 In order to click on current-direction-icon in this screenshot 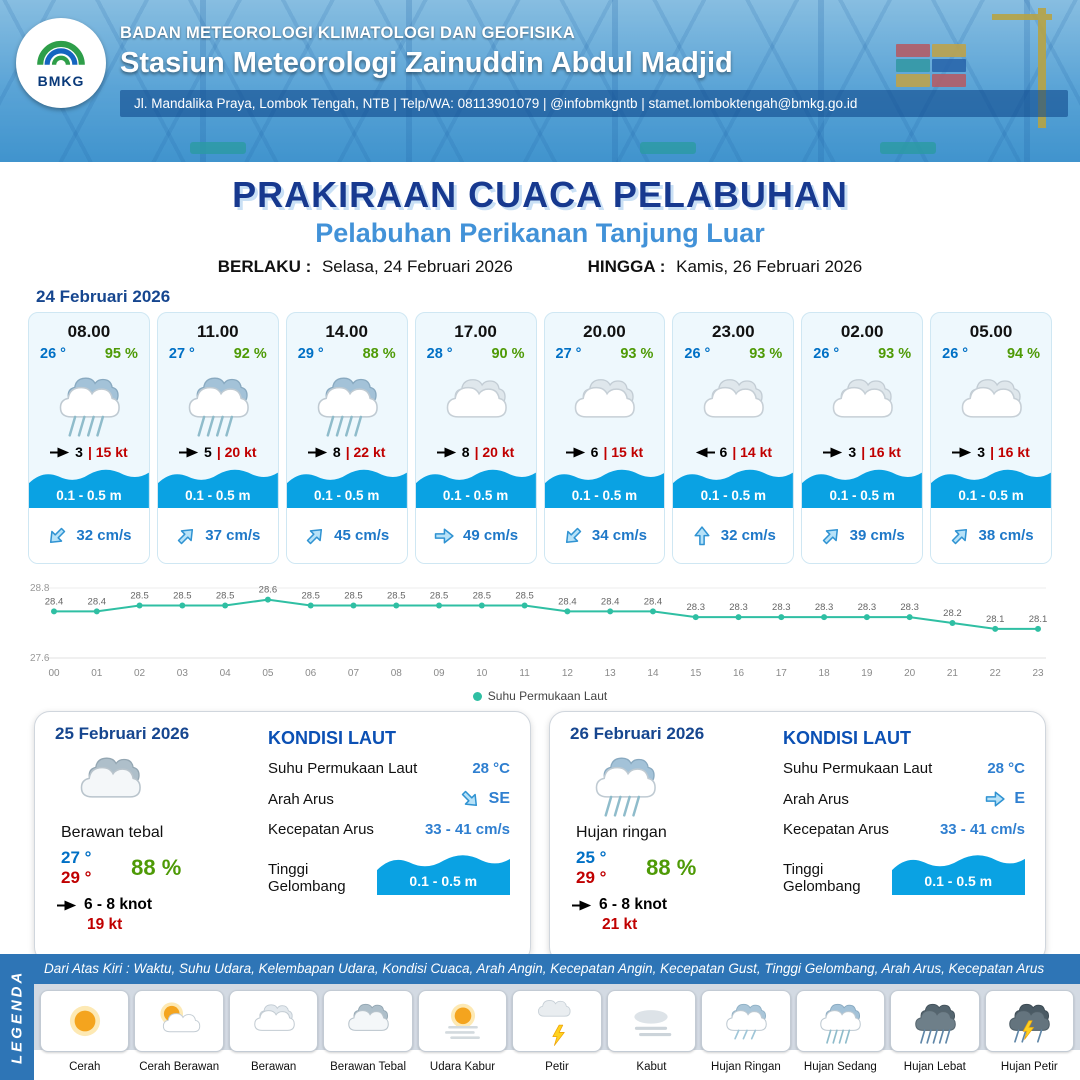, I will do `click(572, 535)`.